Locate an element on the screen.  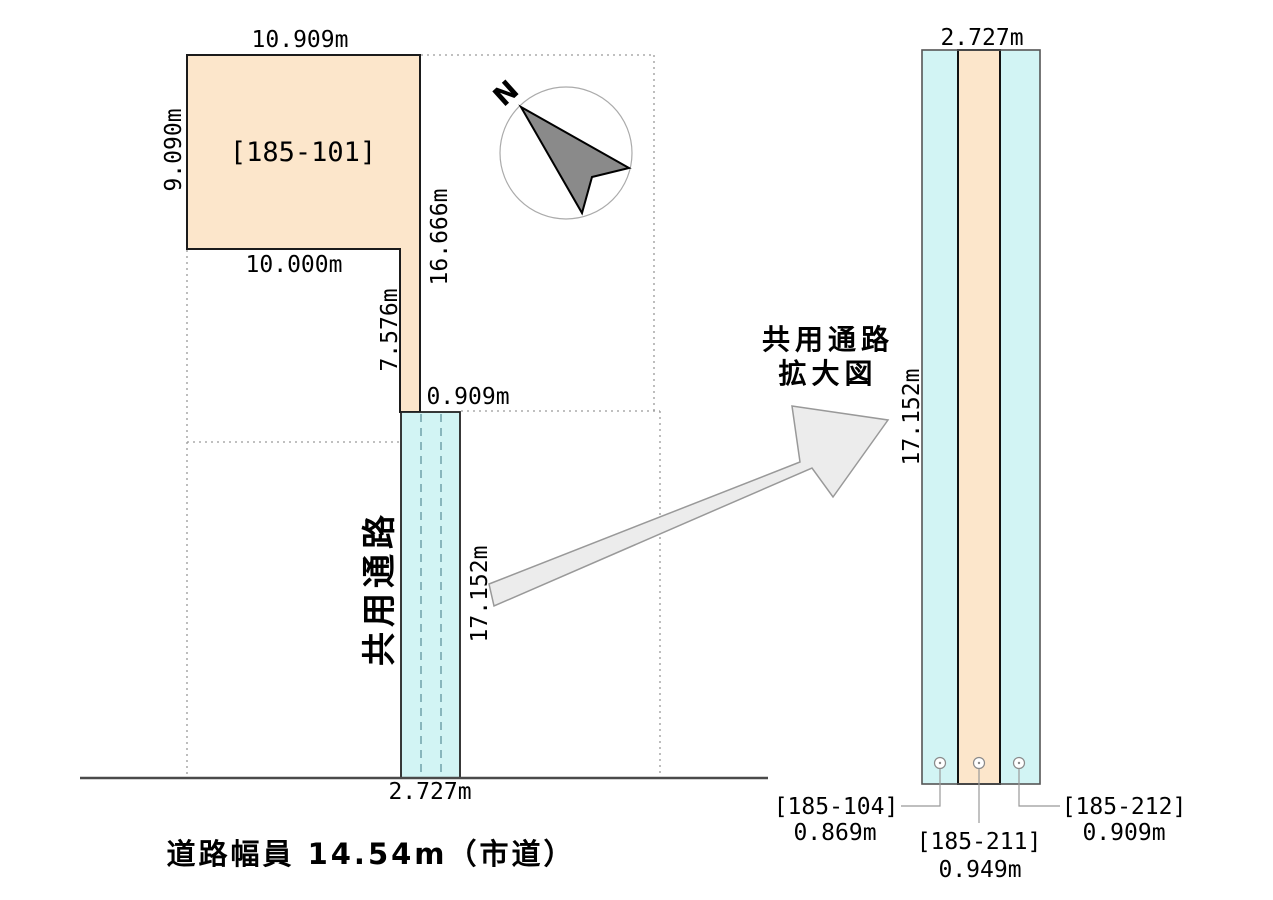
dim-flagpole-length: 7.576m is located at coordinates (390, 329).